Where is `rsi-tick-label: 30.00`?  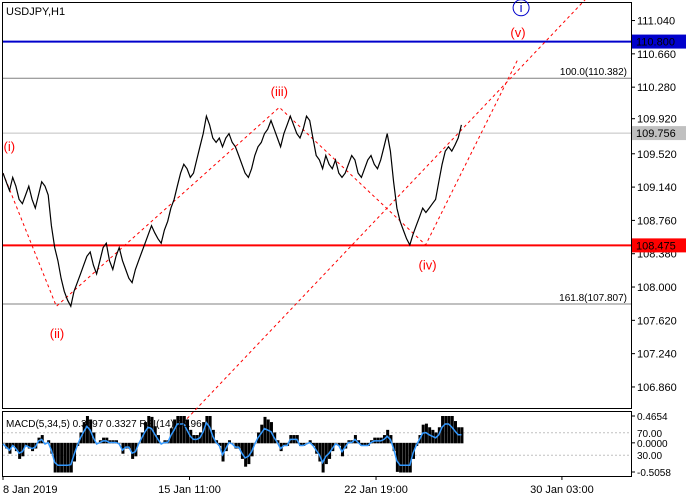
rsi-tick-label: 30.00 is located at coordinates (649, 456).